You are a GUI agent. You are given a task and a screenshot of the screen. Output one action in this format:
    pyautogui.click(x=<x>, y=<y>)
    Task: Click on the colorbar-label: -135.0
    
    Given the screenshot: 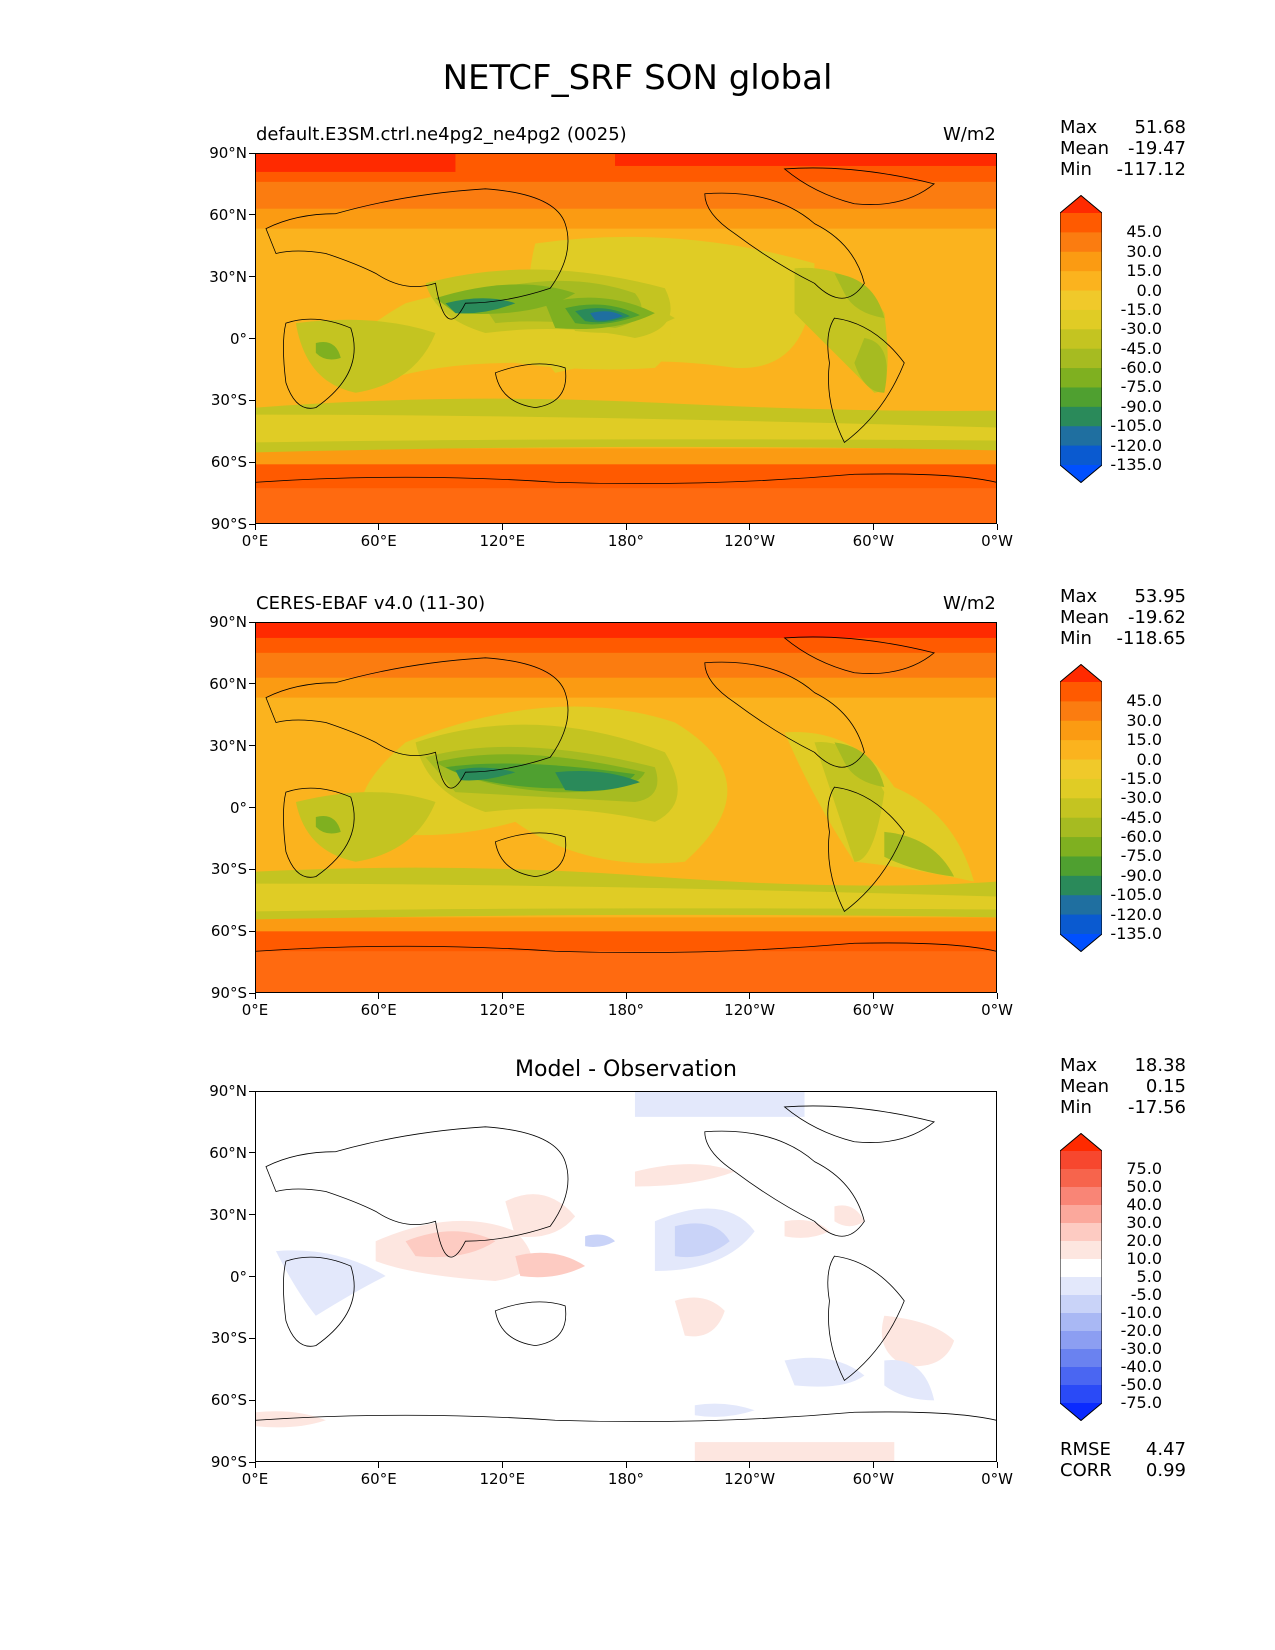 What is the action you would take?
    pyautogui.click(x=1136, y=933)
    